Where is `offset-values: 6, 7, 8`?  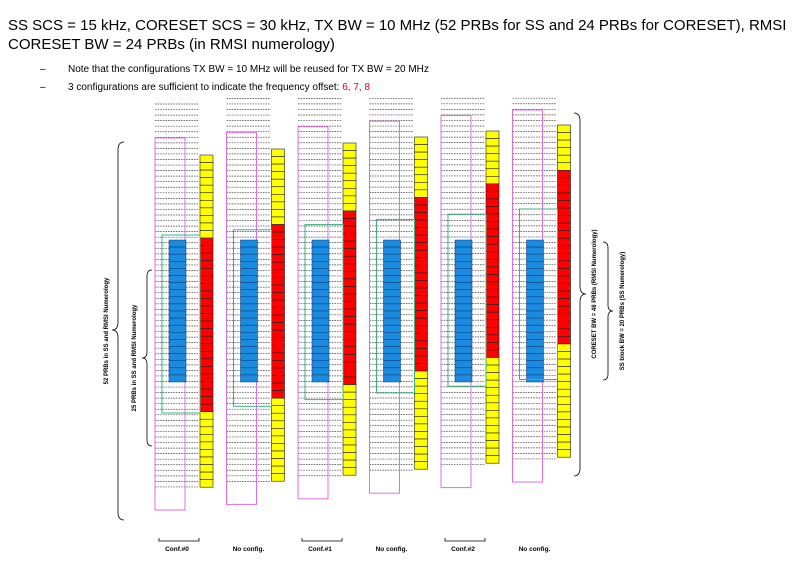 offset-values: 6, 7, 8 is located at coordinates (356, 87).